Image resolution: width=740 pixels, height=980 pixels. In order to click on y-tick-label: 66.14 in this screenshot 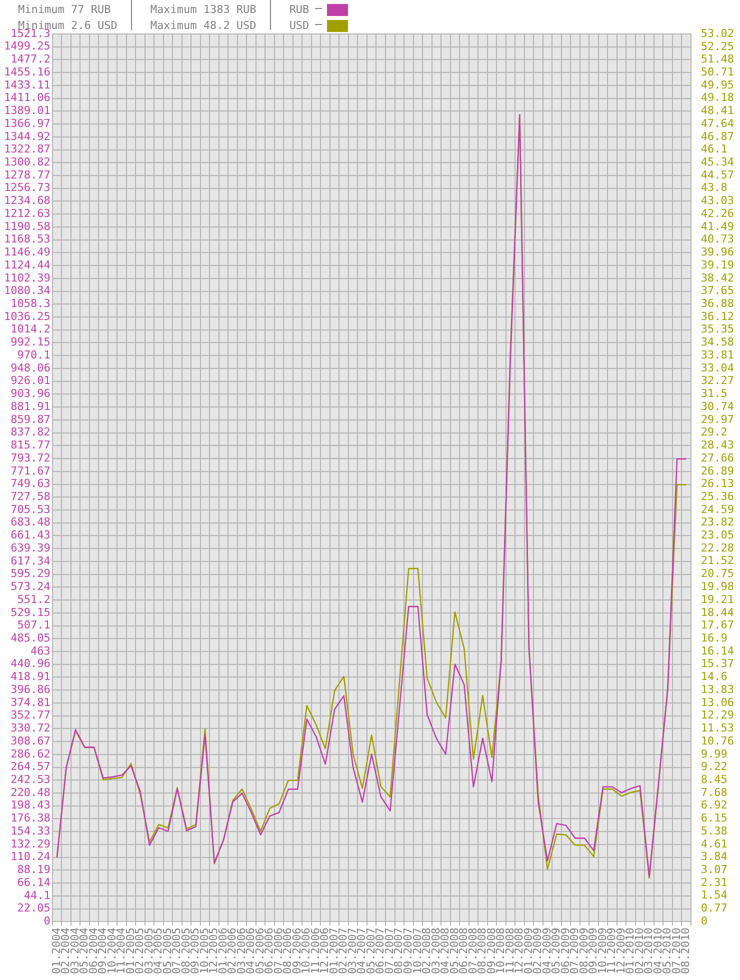, I will do `click(34, 882)`.